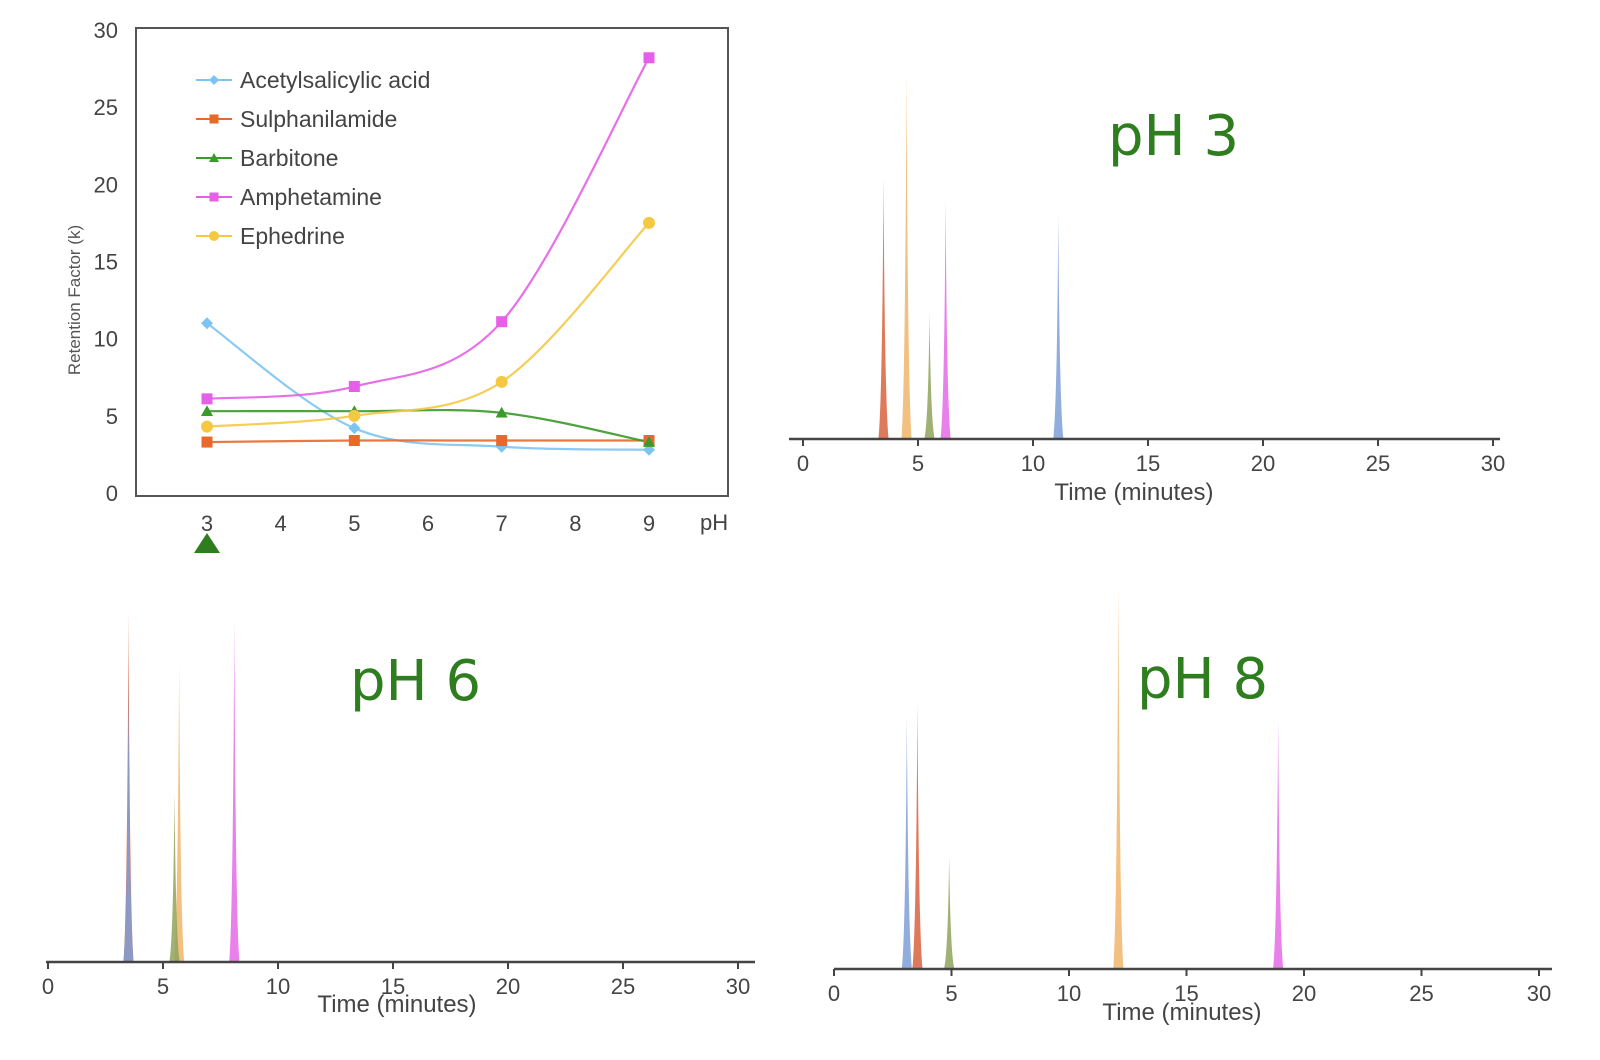 This screenshot has width=1600, height=1060. What do you see at coordinates (112, 493) in the screenshot?
I see `y-tick-label: 0` at bounding box center [112, 493].